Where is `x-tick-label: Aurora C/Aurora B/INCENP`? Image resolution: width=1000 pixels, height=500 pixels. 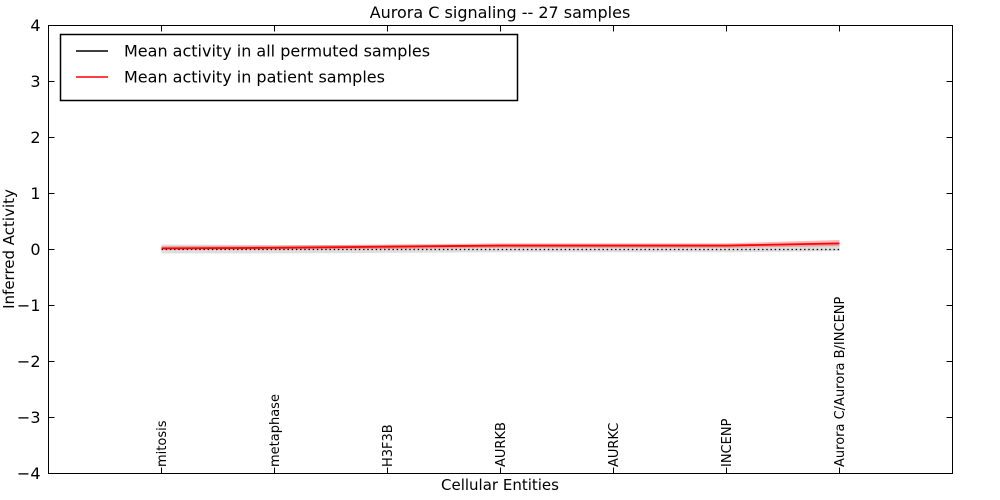 x-tick-label: Aurora C/Aurora B/INCENP is located at coordinates (840, 381).